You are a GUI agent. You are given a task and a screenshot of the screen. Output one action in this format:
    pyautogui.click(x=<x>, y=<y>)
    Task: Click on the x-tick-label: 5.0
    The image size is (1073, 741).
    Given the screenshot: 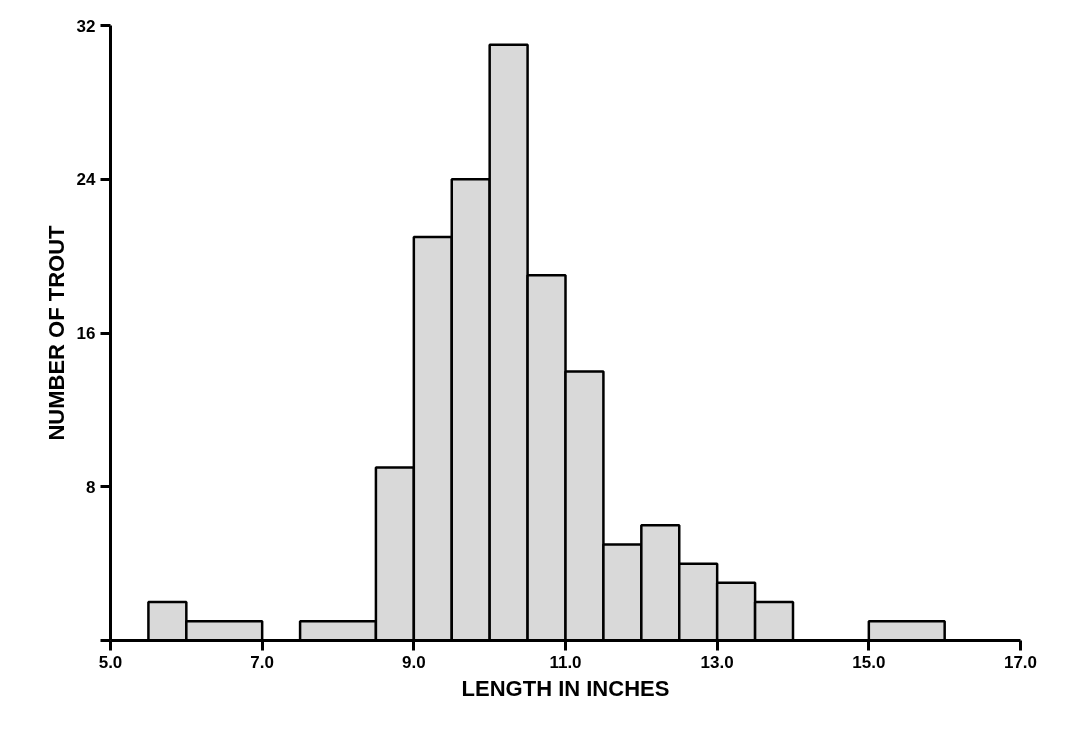 What is the action you would take?
    pyautogui.click(x=110, y=662)
    